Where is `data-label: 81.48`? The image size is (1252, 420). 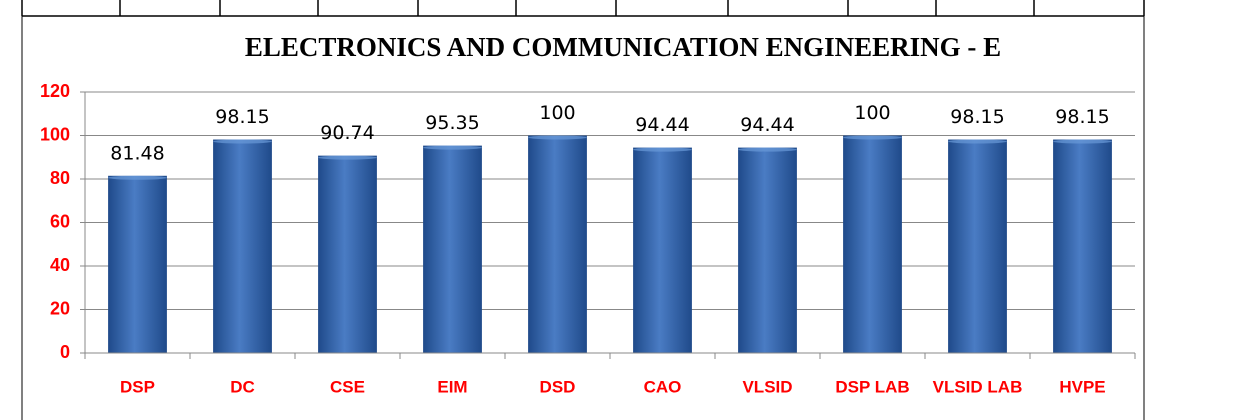 data-label: 81.48 is located at coordinates (137, 153).